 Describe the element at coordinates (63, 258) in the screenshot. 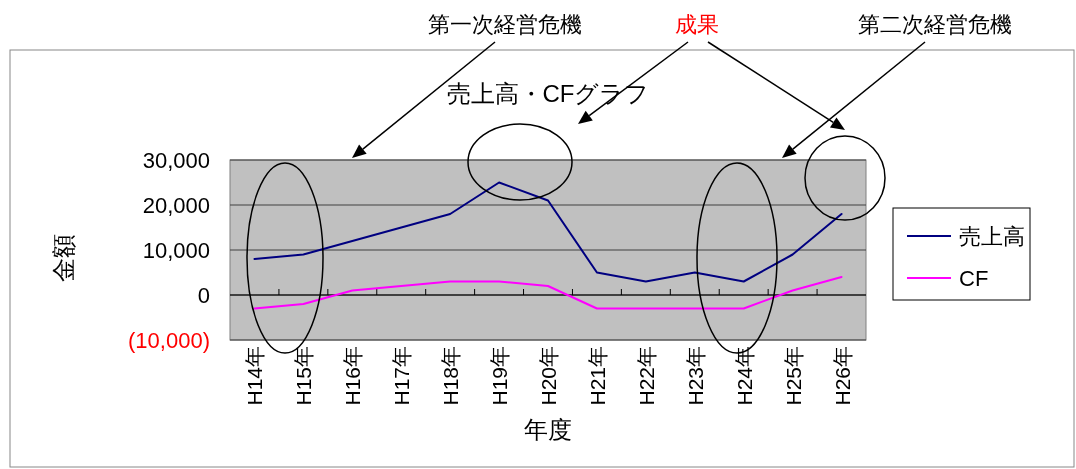

I see `y-axis-title: 金額` at that location.